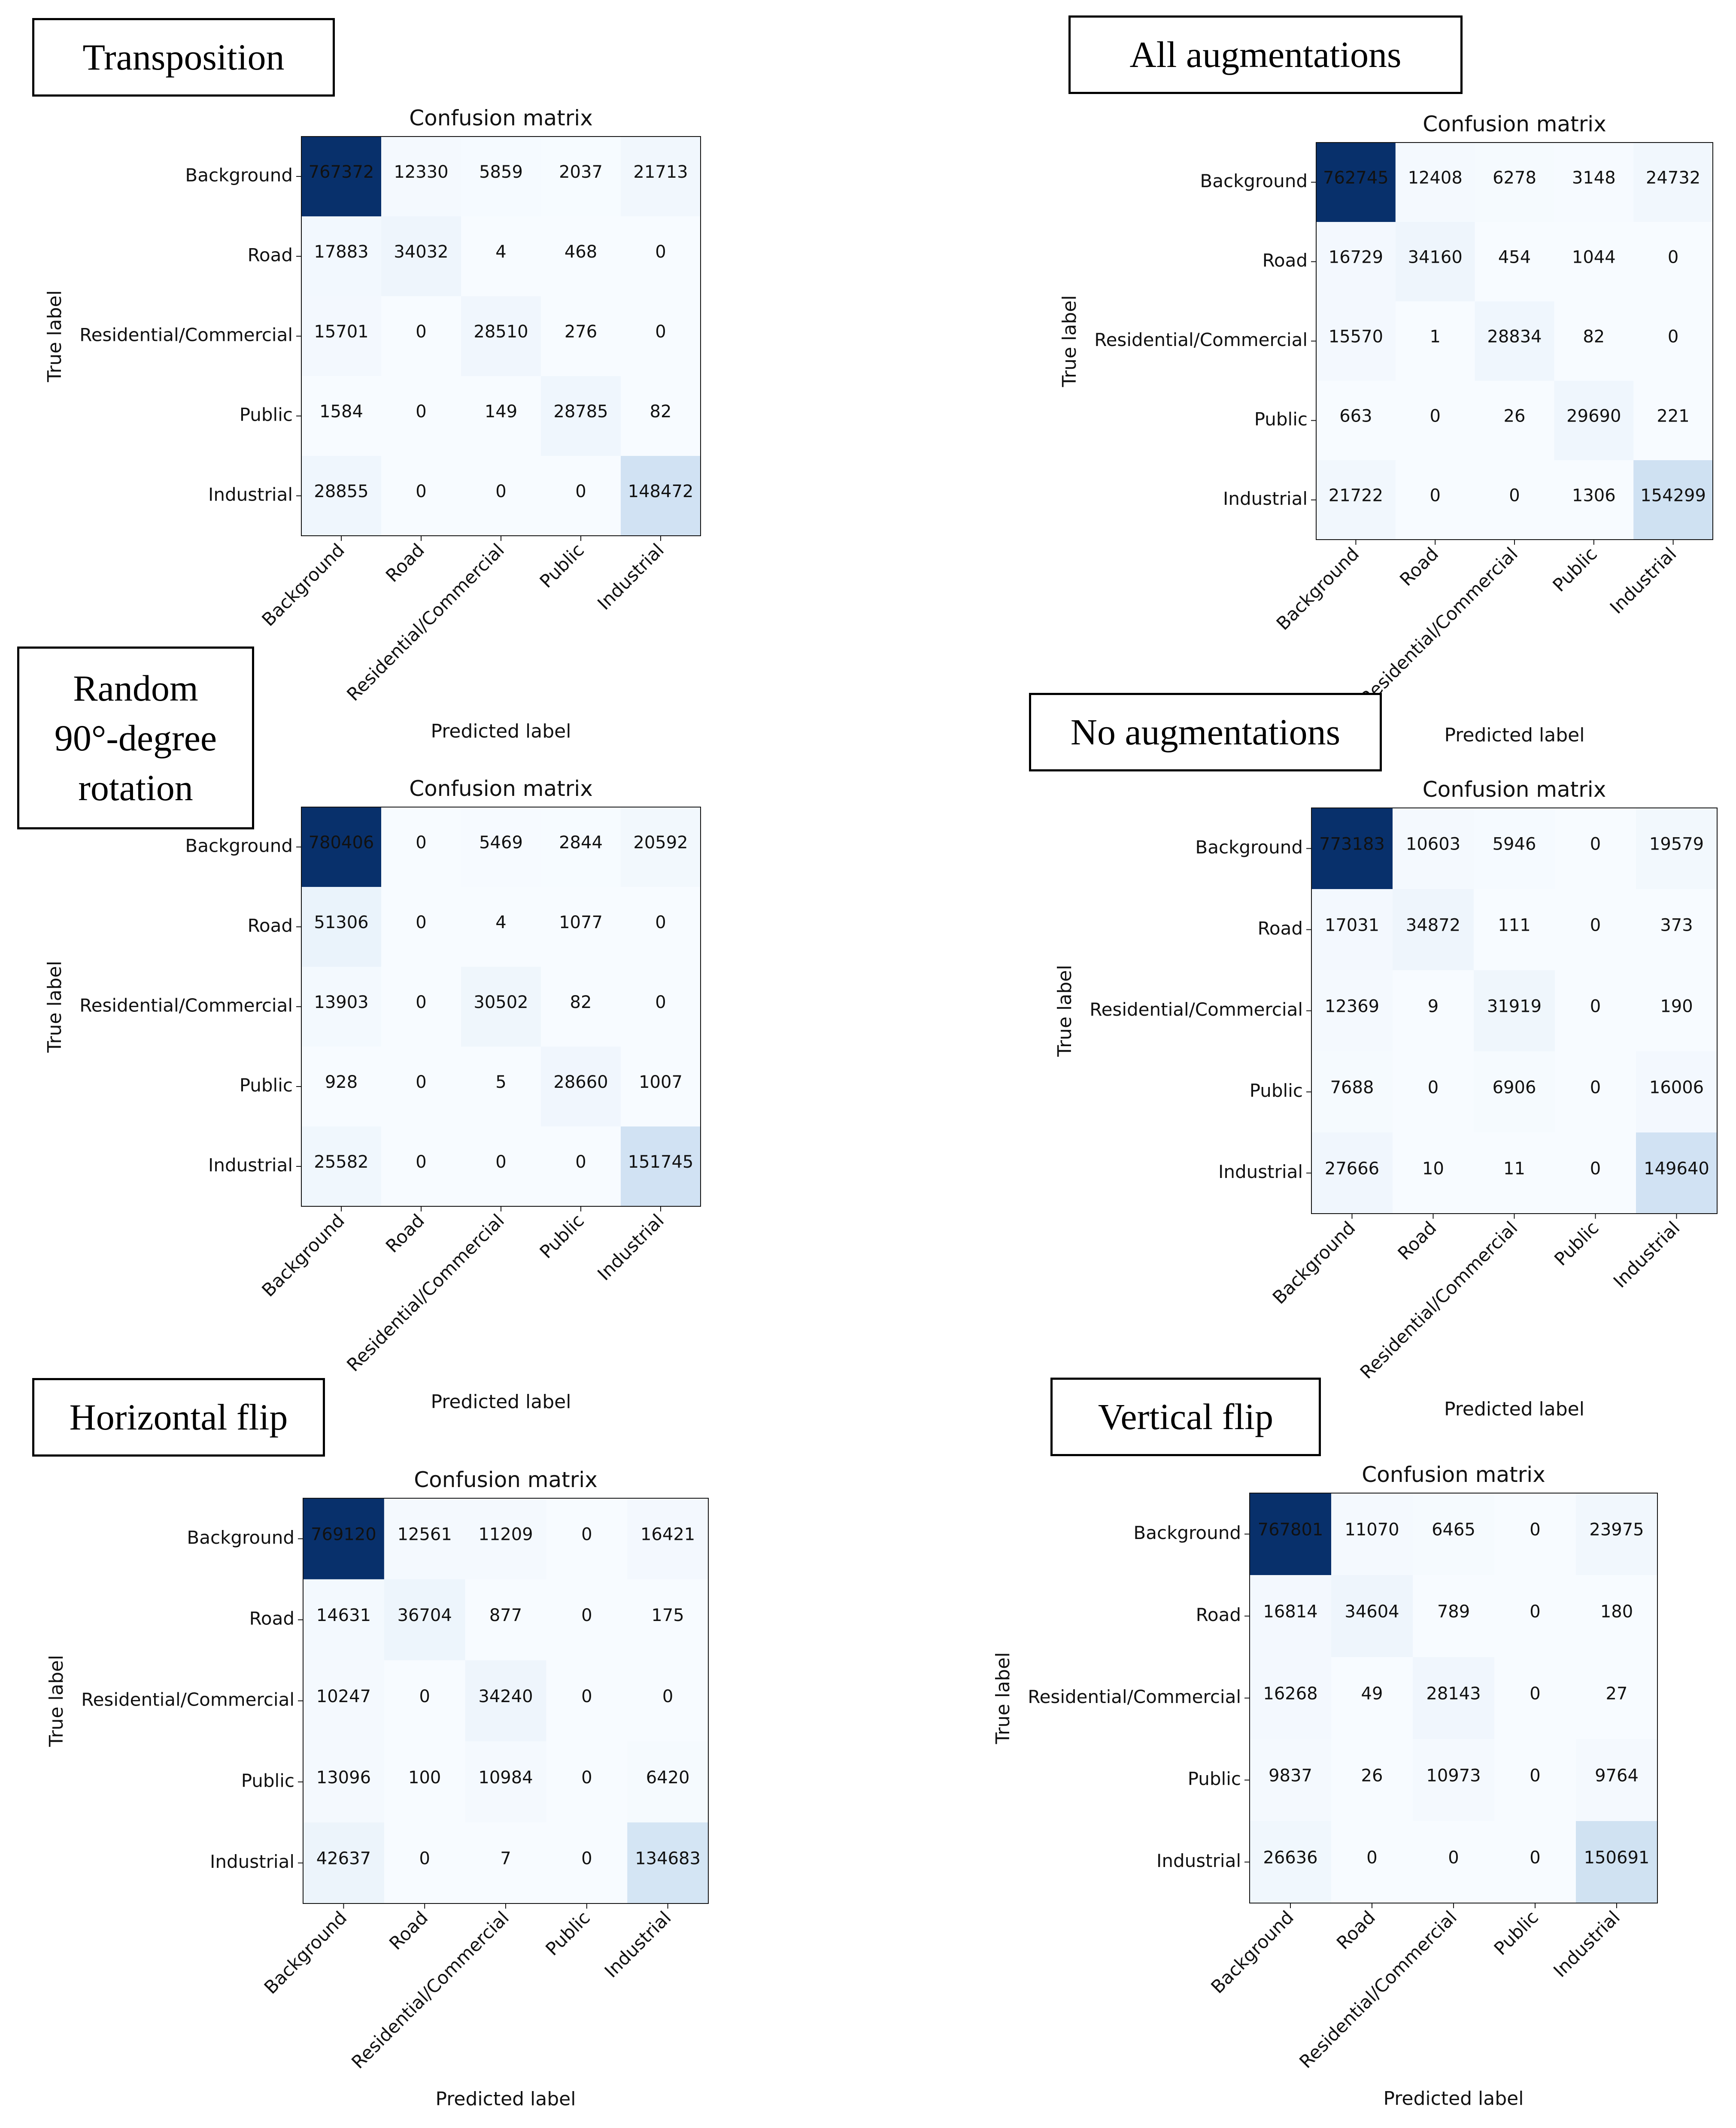  What do you see at coordinates (343, 1778) in the screenshot?
I see `cell-value: 13096` at bounding box center [343, 1778].